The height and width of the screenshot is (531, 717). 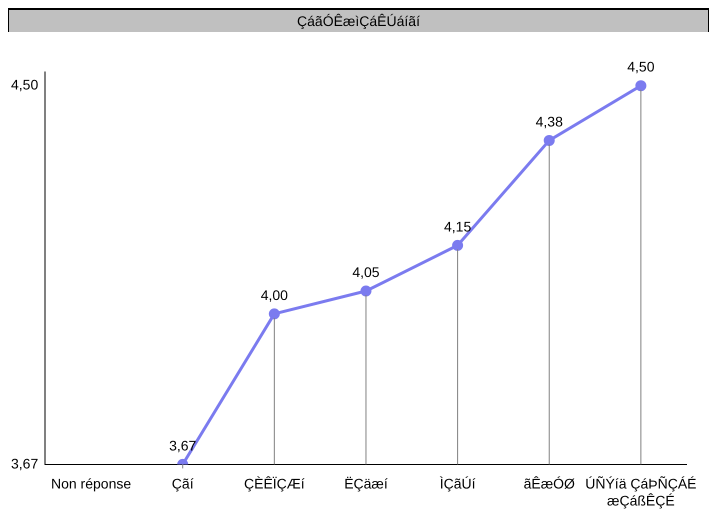 What do you see at coordinates (274, 484) in the screenshot?
I see `x-tick-label: ÇÈÊÏÇÆí` at bounding box center [274, 484].